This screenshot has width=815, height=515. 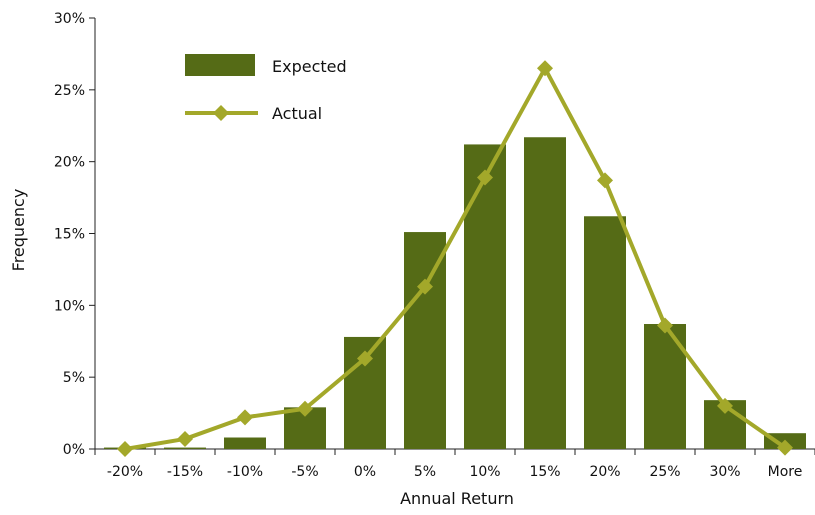 I want to click on x-axis: -20% -15% -10% -5% 0% 5% 10% 15% 20% 25% 30% More, so click(x=454, y=464).